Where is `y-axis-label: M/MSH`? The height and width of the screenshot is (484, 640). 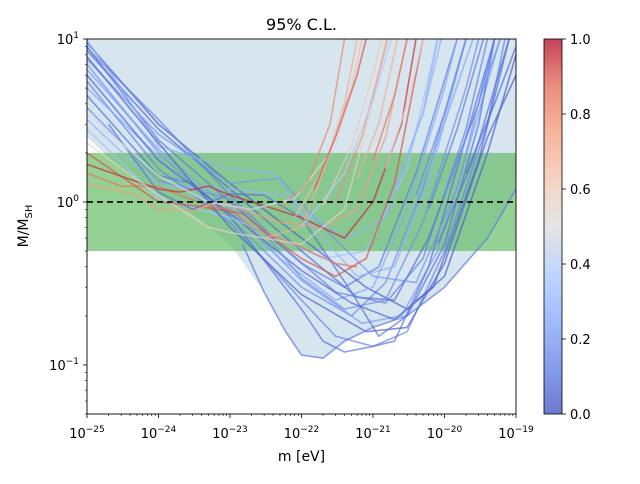
y-axis-label: M/MSH is located at coordinates (25, 226).